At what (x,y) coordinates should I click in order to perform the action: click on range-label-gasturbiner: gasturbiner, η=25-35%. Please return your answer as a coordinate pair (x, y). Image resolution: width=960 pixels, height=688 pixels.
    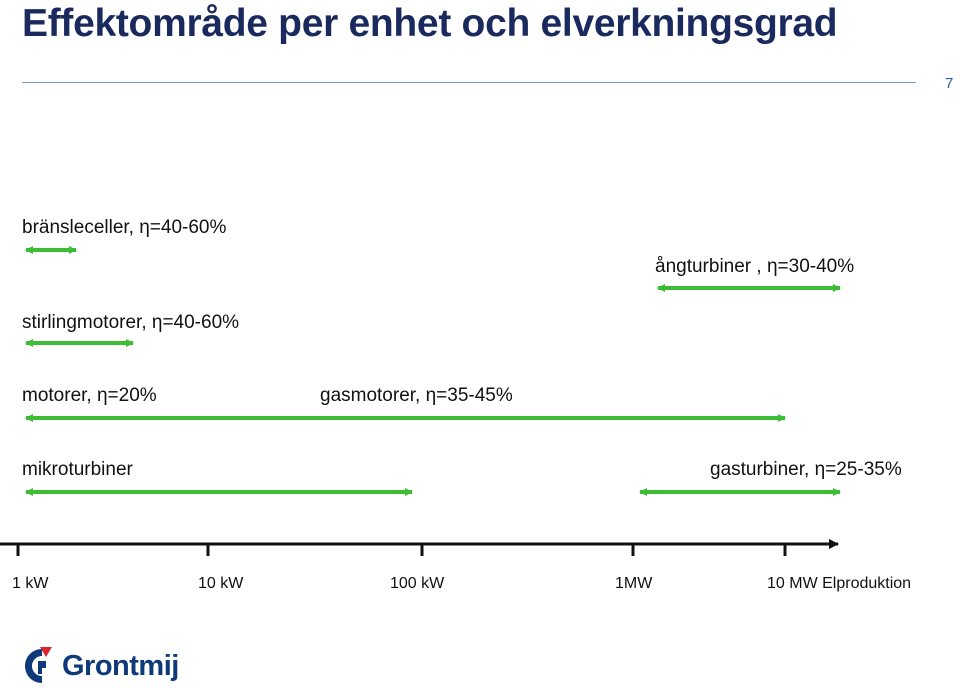
    Looking at the image, I should click on (806, 469).